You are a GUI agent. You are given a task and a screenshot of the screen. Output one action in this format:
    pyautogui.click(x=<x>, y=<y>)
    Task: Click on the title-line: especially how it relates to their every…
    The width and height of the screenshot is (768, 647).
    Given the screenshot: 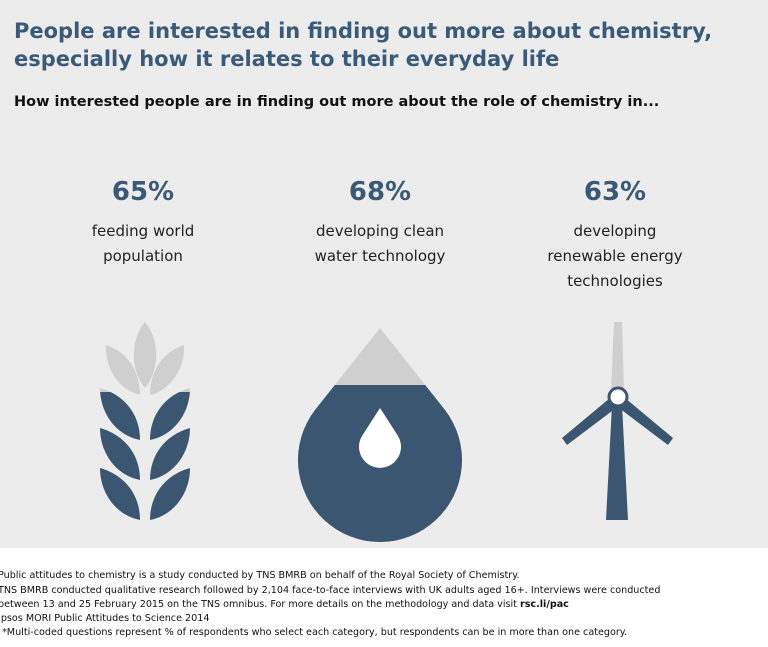 What is the action you would take?
    pyautogui.click(x=286, y=59)
    